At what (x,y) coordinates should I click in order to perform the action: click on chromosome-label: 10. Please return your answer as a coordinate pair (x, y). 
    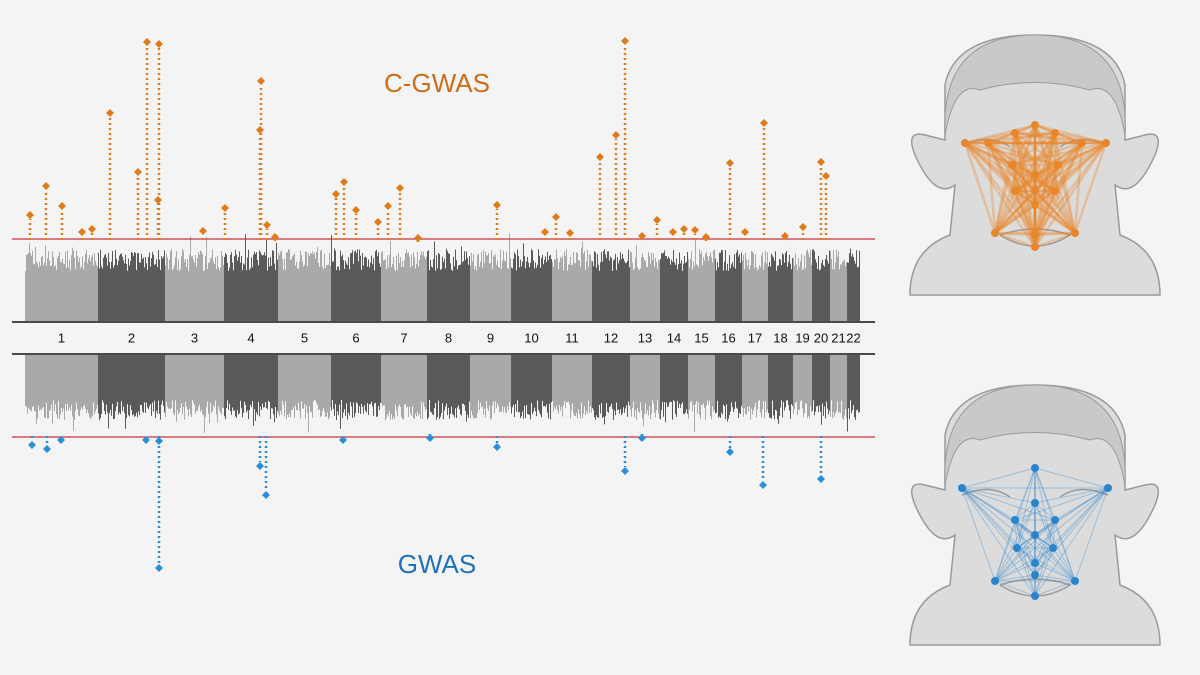
    Looking at the image, I should click on (531, 337).